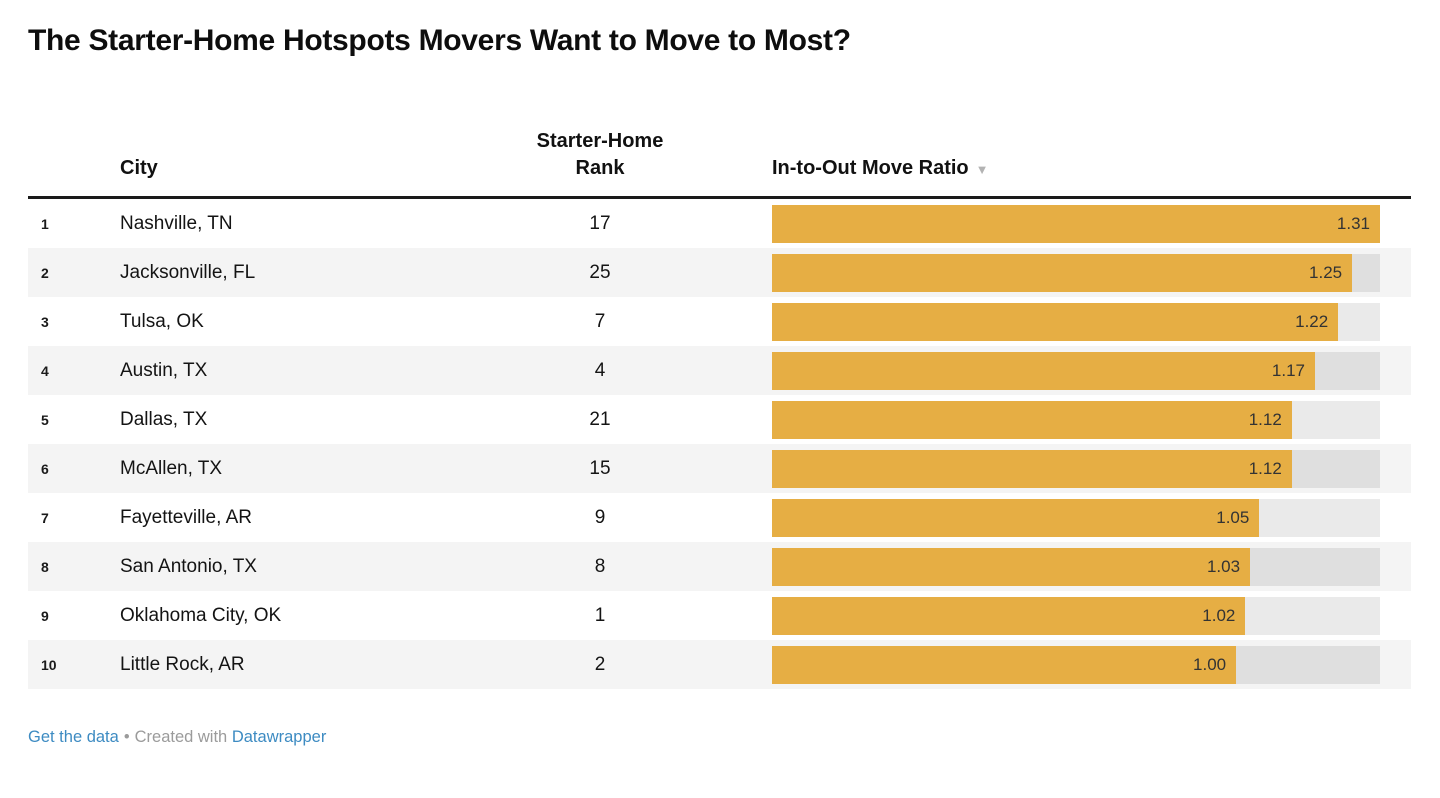 The image size is (1440, 798). I want to click on starter-home-rank-cell: 25, so click(600, 272).